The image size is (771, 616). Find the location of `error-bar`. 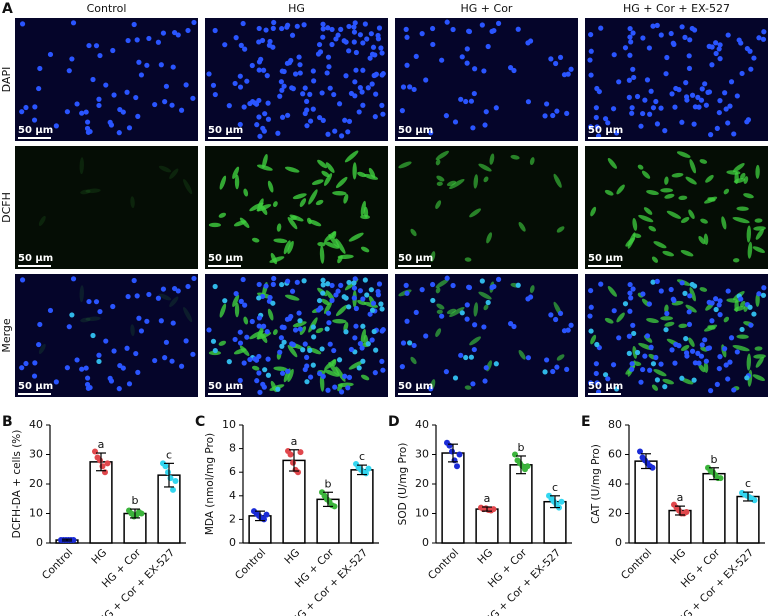

error-bar is located at coordinates (101, 462).